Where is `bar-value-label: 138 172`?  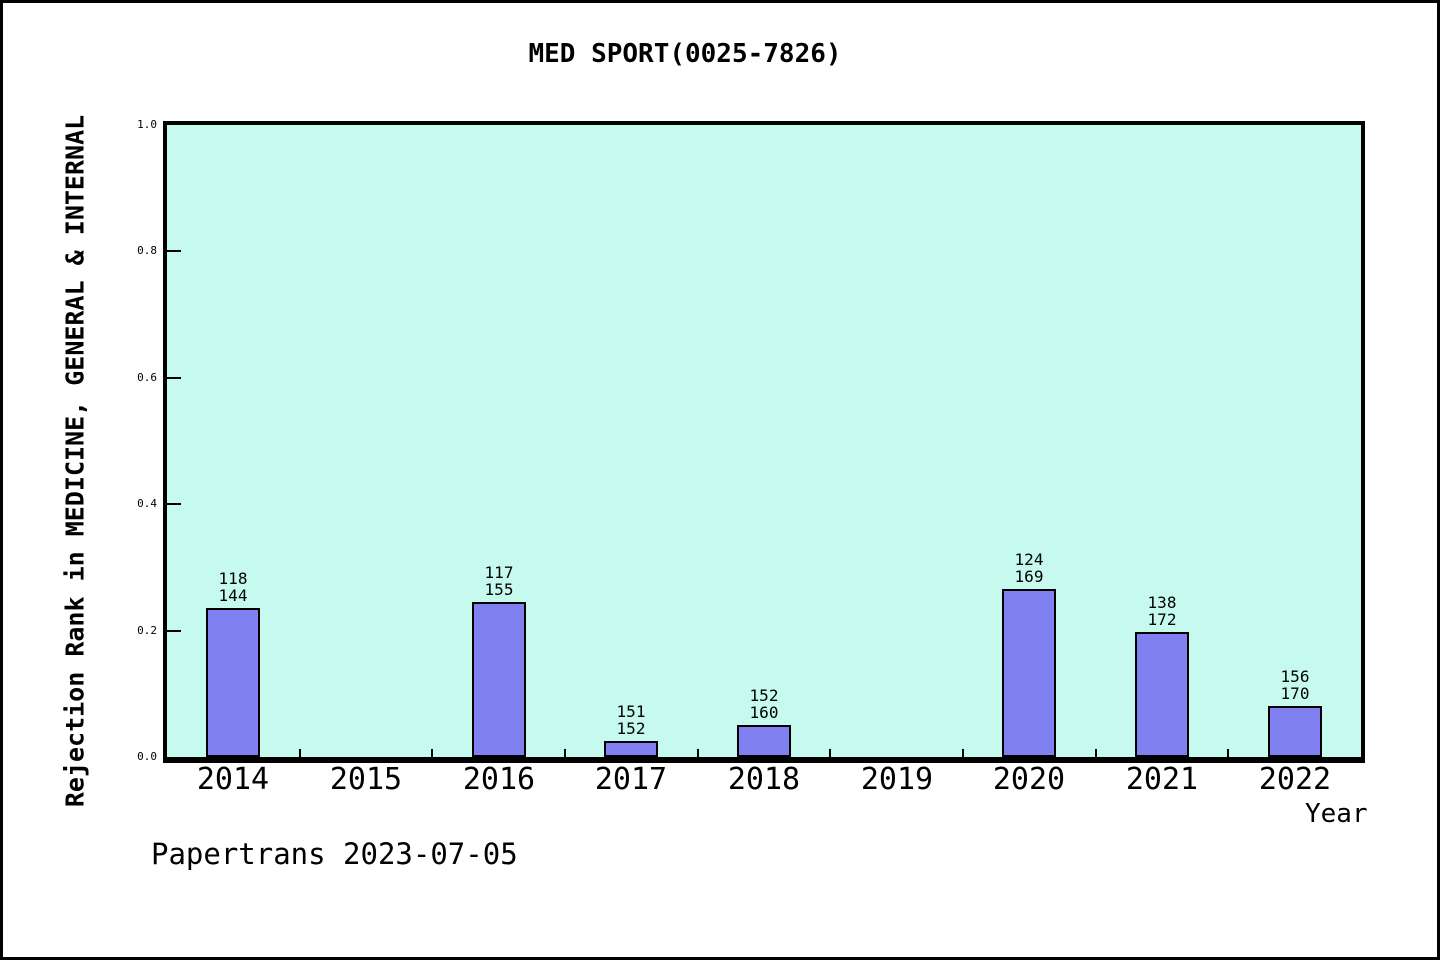
bar-value-label: 138 172 is located at coordinates (1162, 611).